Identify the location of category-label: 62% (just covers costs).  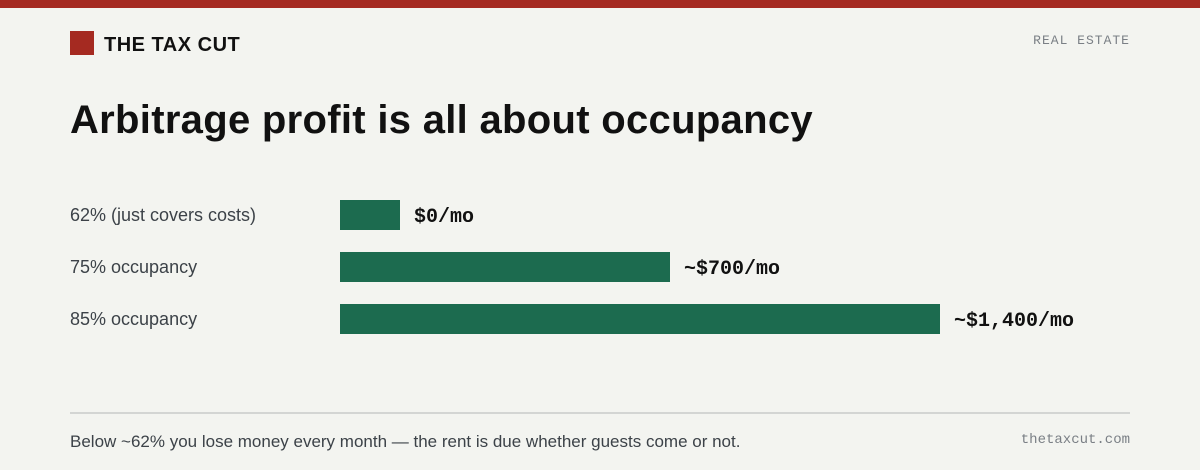
(163, 215).